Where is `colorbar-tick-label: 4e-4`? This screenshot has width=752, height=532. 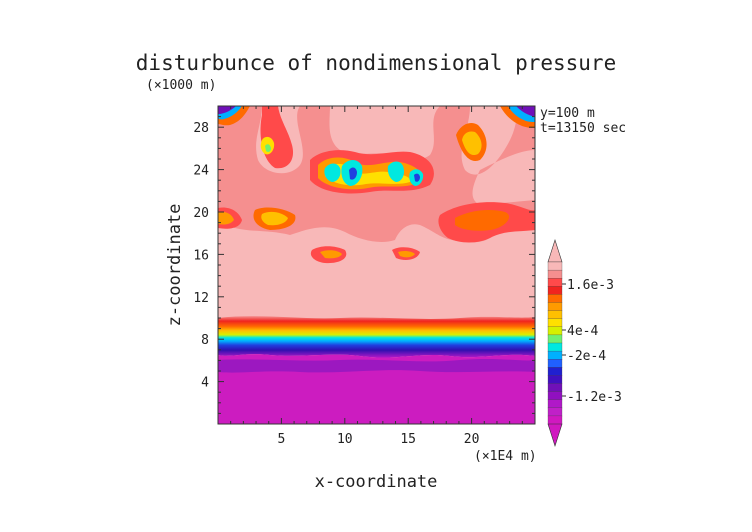
colorbar-tick-label: 4e-4 is located at coordinates (582, 331).